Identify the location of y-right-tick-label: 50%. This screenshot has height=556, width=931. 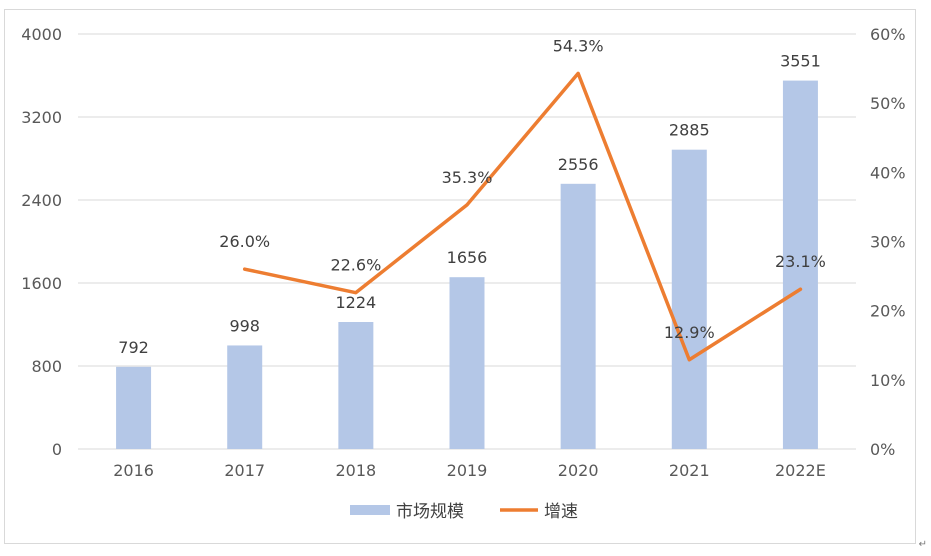
(888, 103).